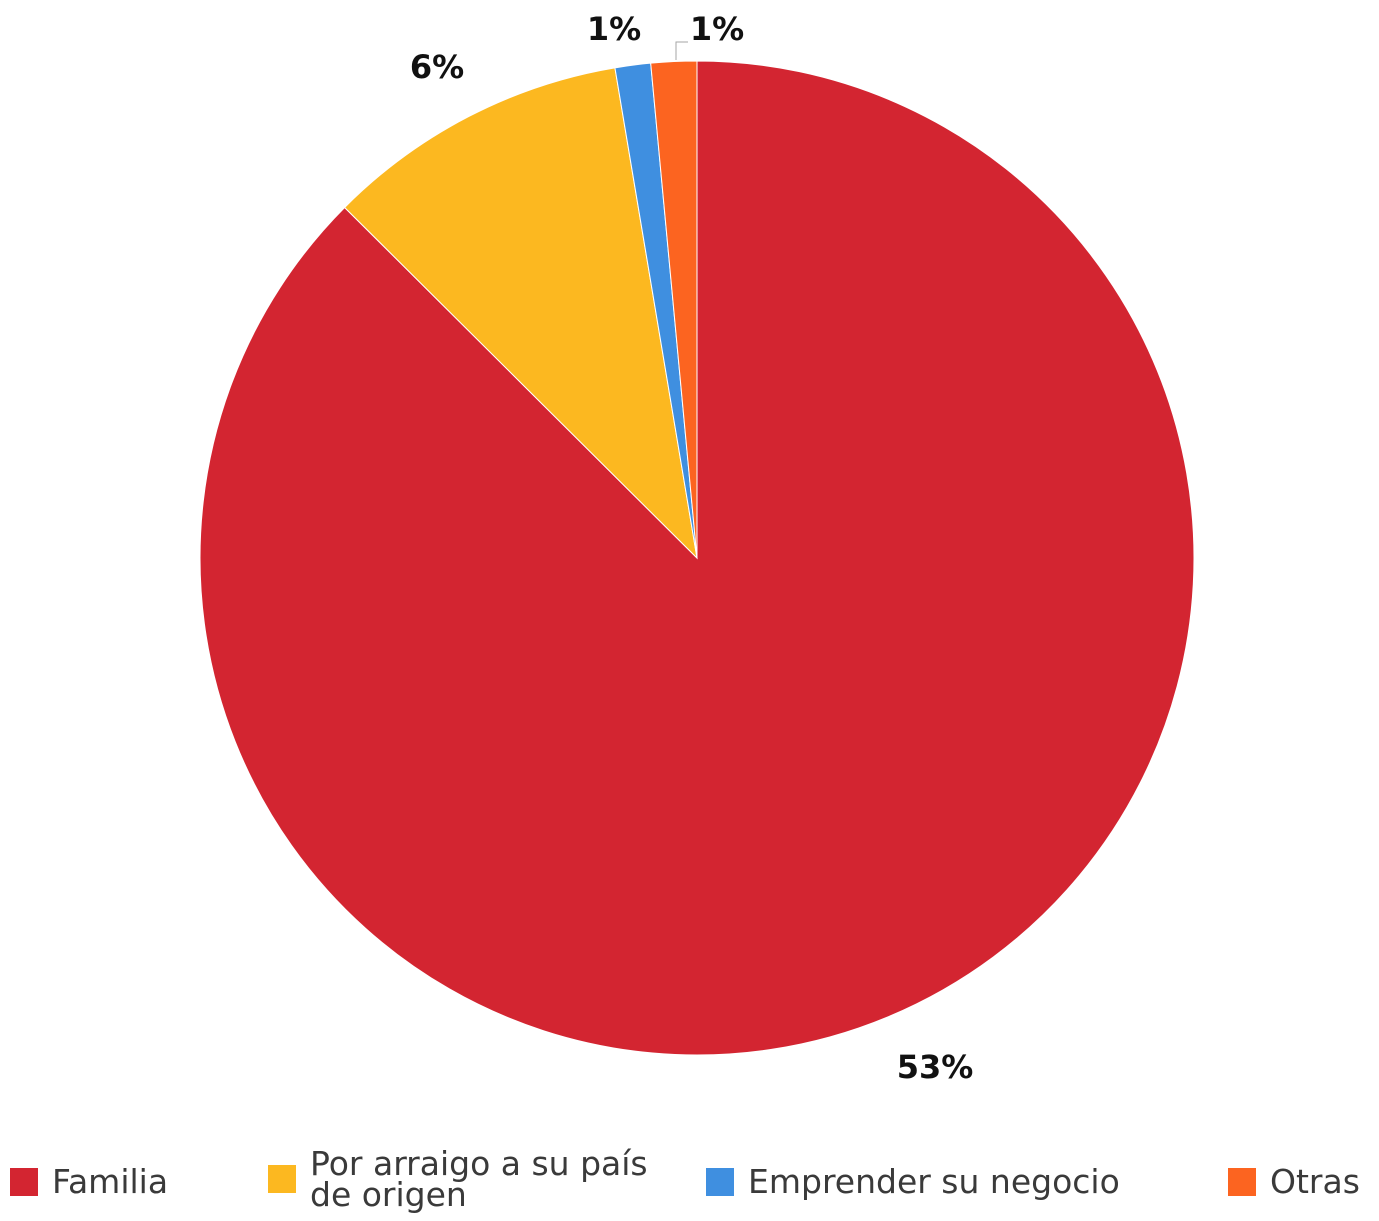  Describe the element at coordinates (1242, 1181) in the screenshot. I see `legend-swatch-otras` at that location.